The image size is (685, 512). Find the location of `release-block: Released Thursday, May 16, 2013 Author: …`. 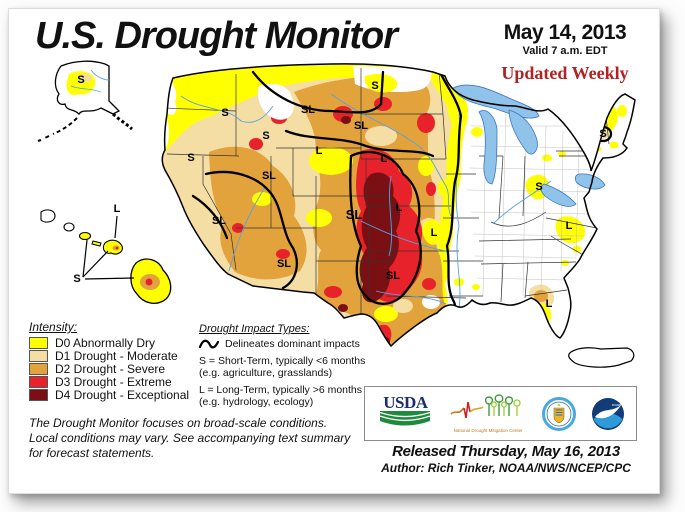

release-block: Released Thursday, May 16, 2013 Author: … is located at coordinates (506, 459).